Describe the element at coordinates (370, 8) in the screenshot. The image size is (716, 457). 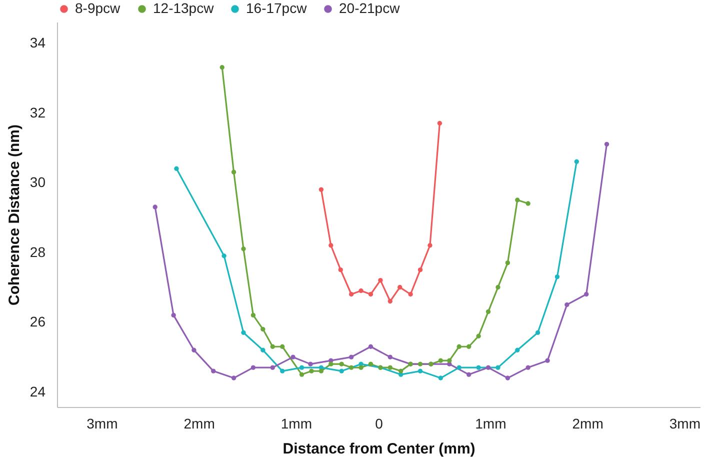
I see `legend-label: 20-21pcw` at that location.